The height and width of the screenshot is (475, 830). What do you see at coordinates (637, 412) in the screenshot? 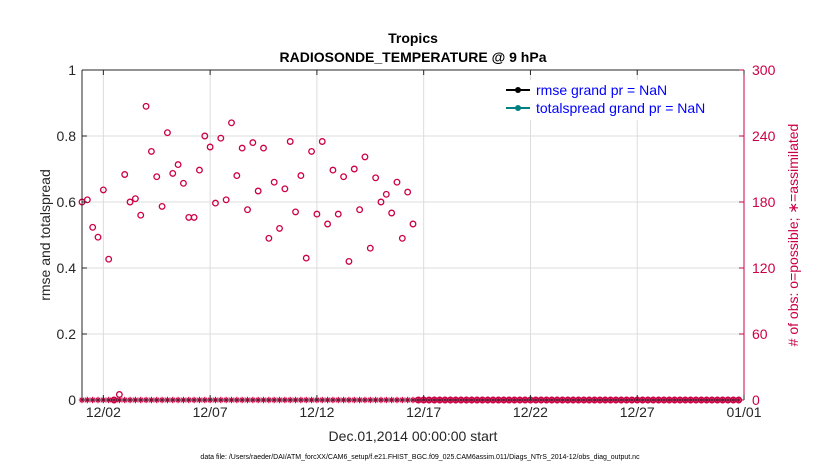
I see `x-tick-label: 12/27` at bounding box center [637, 412].